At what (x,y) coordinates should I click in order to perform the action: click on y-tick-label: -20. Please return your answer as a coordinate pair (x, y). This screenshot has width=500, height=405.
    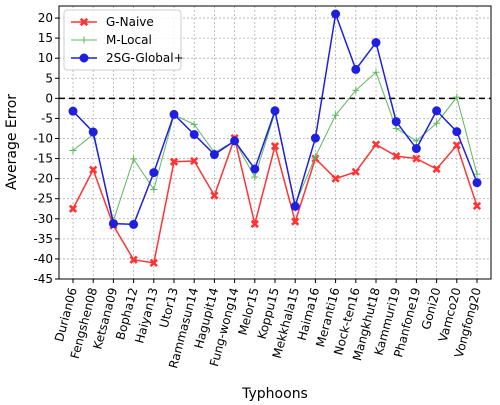
    Looking at the image, I should click on (43, 179).